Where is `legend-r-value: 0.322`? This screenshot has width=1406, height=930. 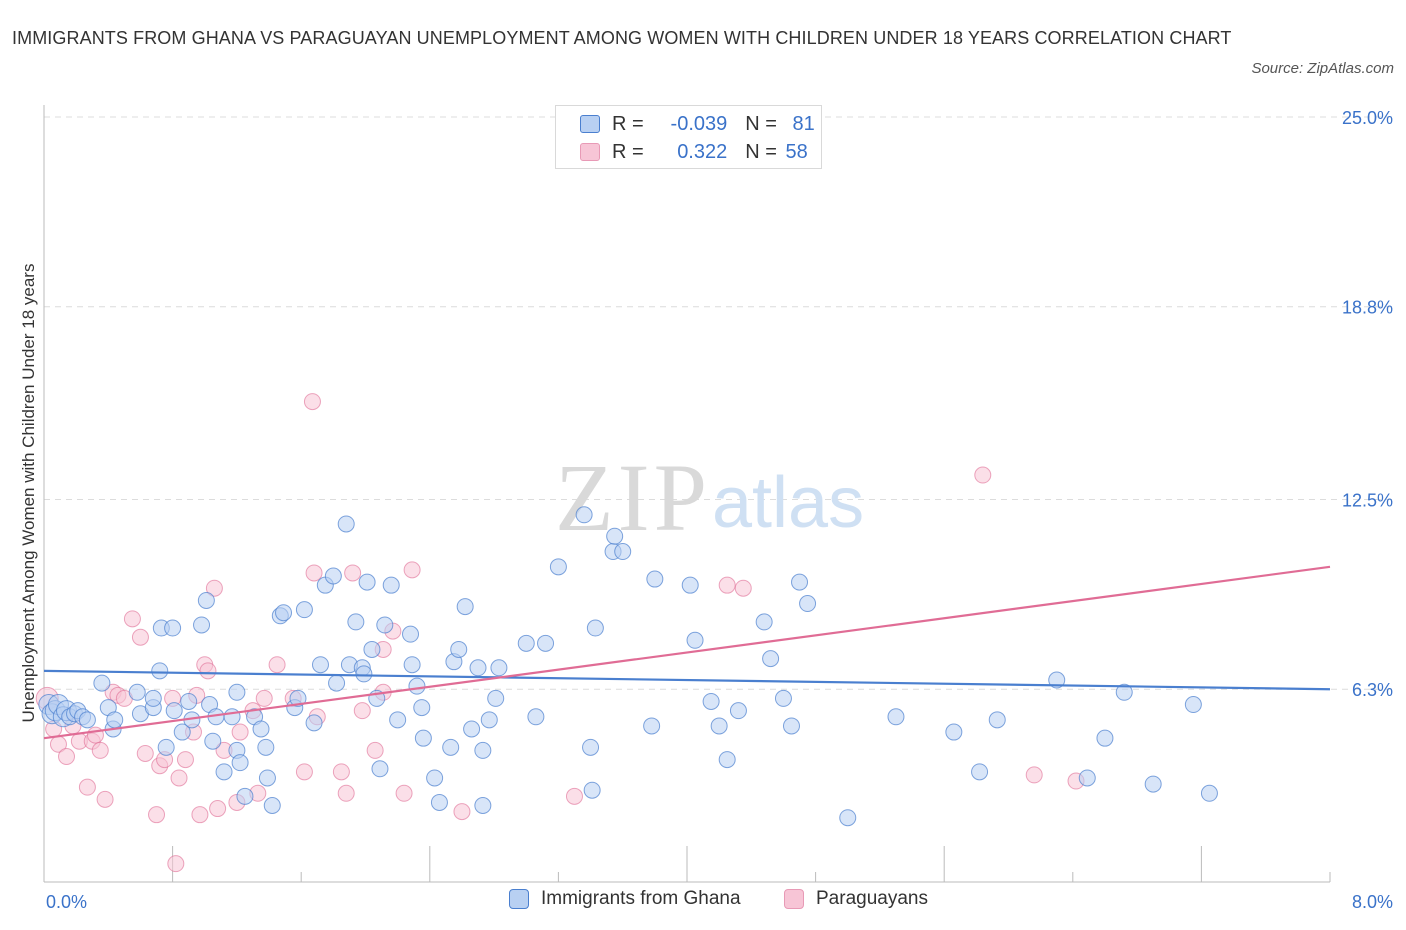 legend-r-value: 0.322 is located at coordinates (702, 151).